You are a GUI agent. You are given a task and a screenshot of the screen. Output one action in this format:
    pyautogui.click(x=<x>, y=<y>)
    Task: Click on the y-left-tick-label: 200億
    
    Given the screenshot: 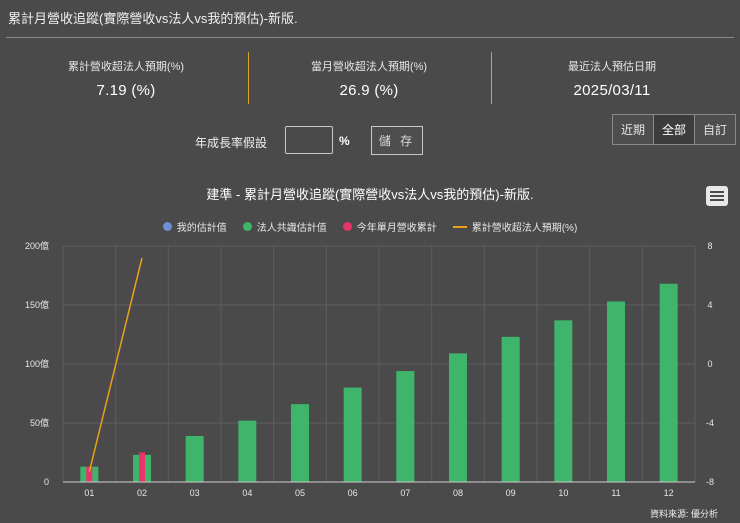 What is the action you would take?
    pyautogui.click(x=37, y=245)
    